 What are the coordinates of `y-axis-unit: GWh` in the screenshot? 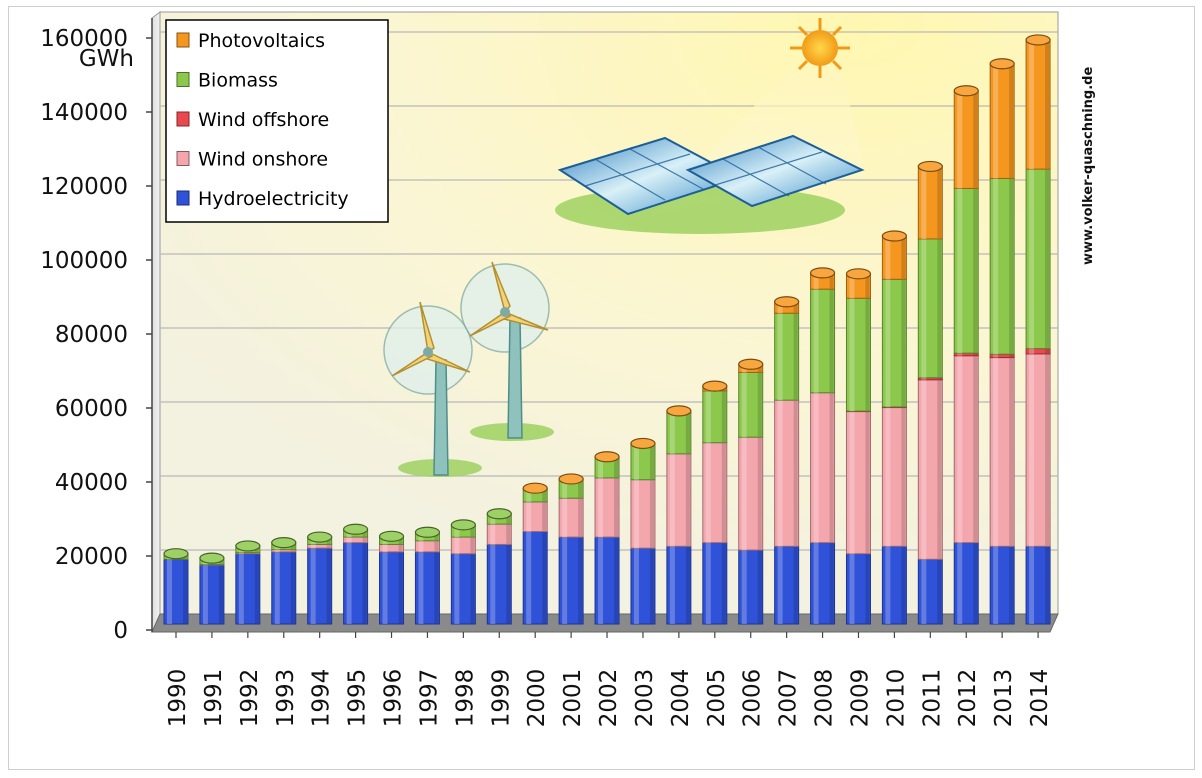 It's located at (106, 59).